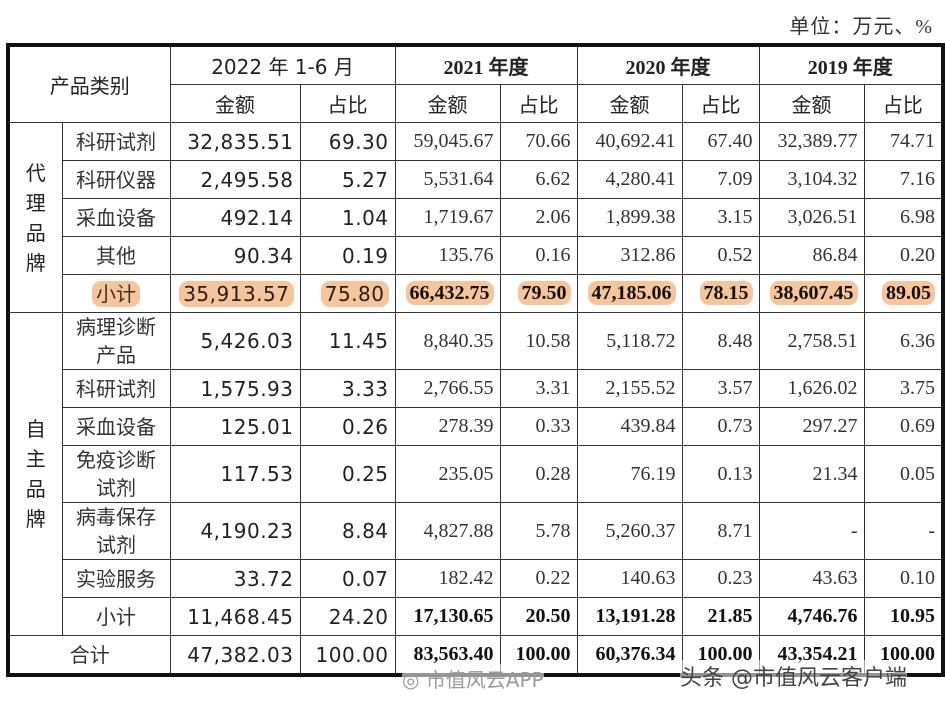 This screenshot has height=702, width=945. Describe the element at coordinates (447, 255) in the screenshot. I see `value-cell: 135.76` at that location.